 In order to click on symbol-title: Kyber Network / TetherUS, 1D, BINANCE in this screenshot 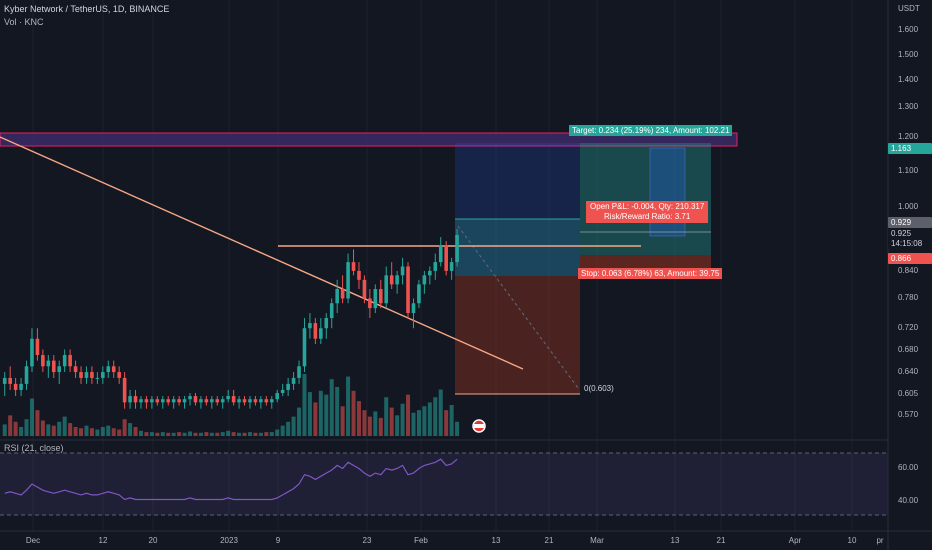, I will do `click(87, 9)`.